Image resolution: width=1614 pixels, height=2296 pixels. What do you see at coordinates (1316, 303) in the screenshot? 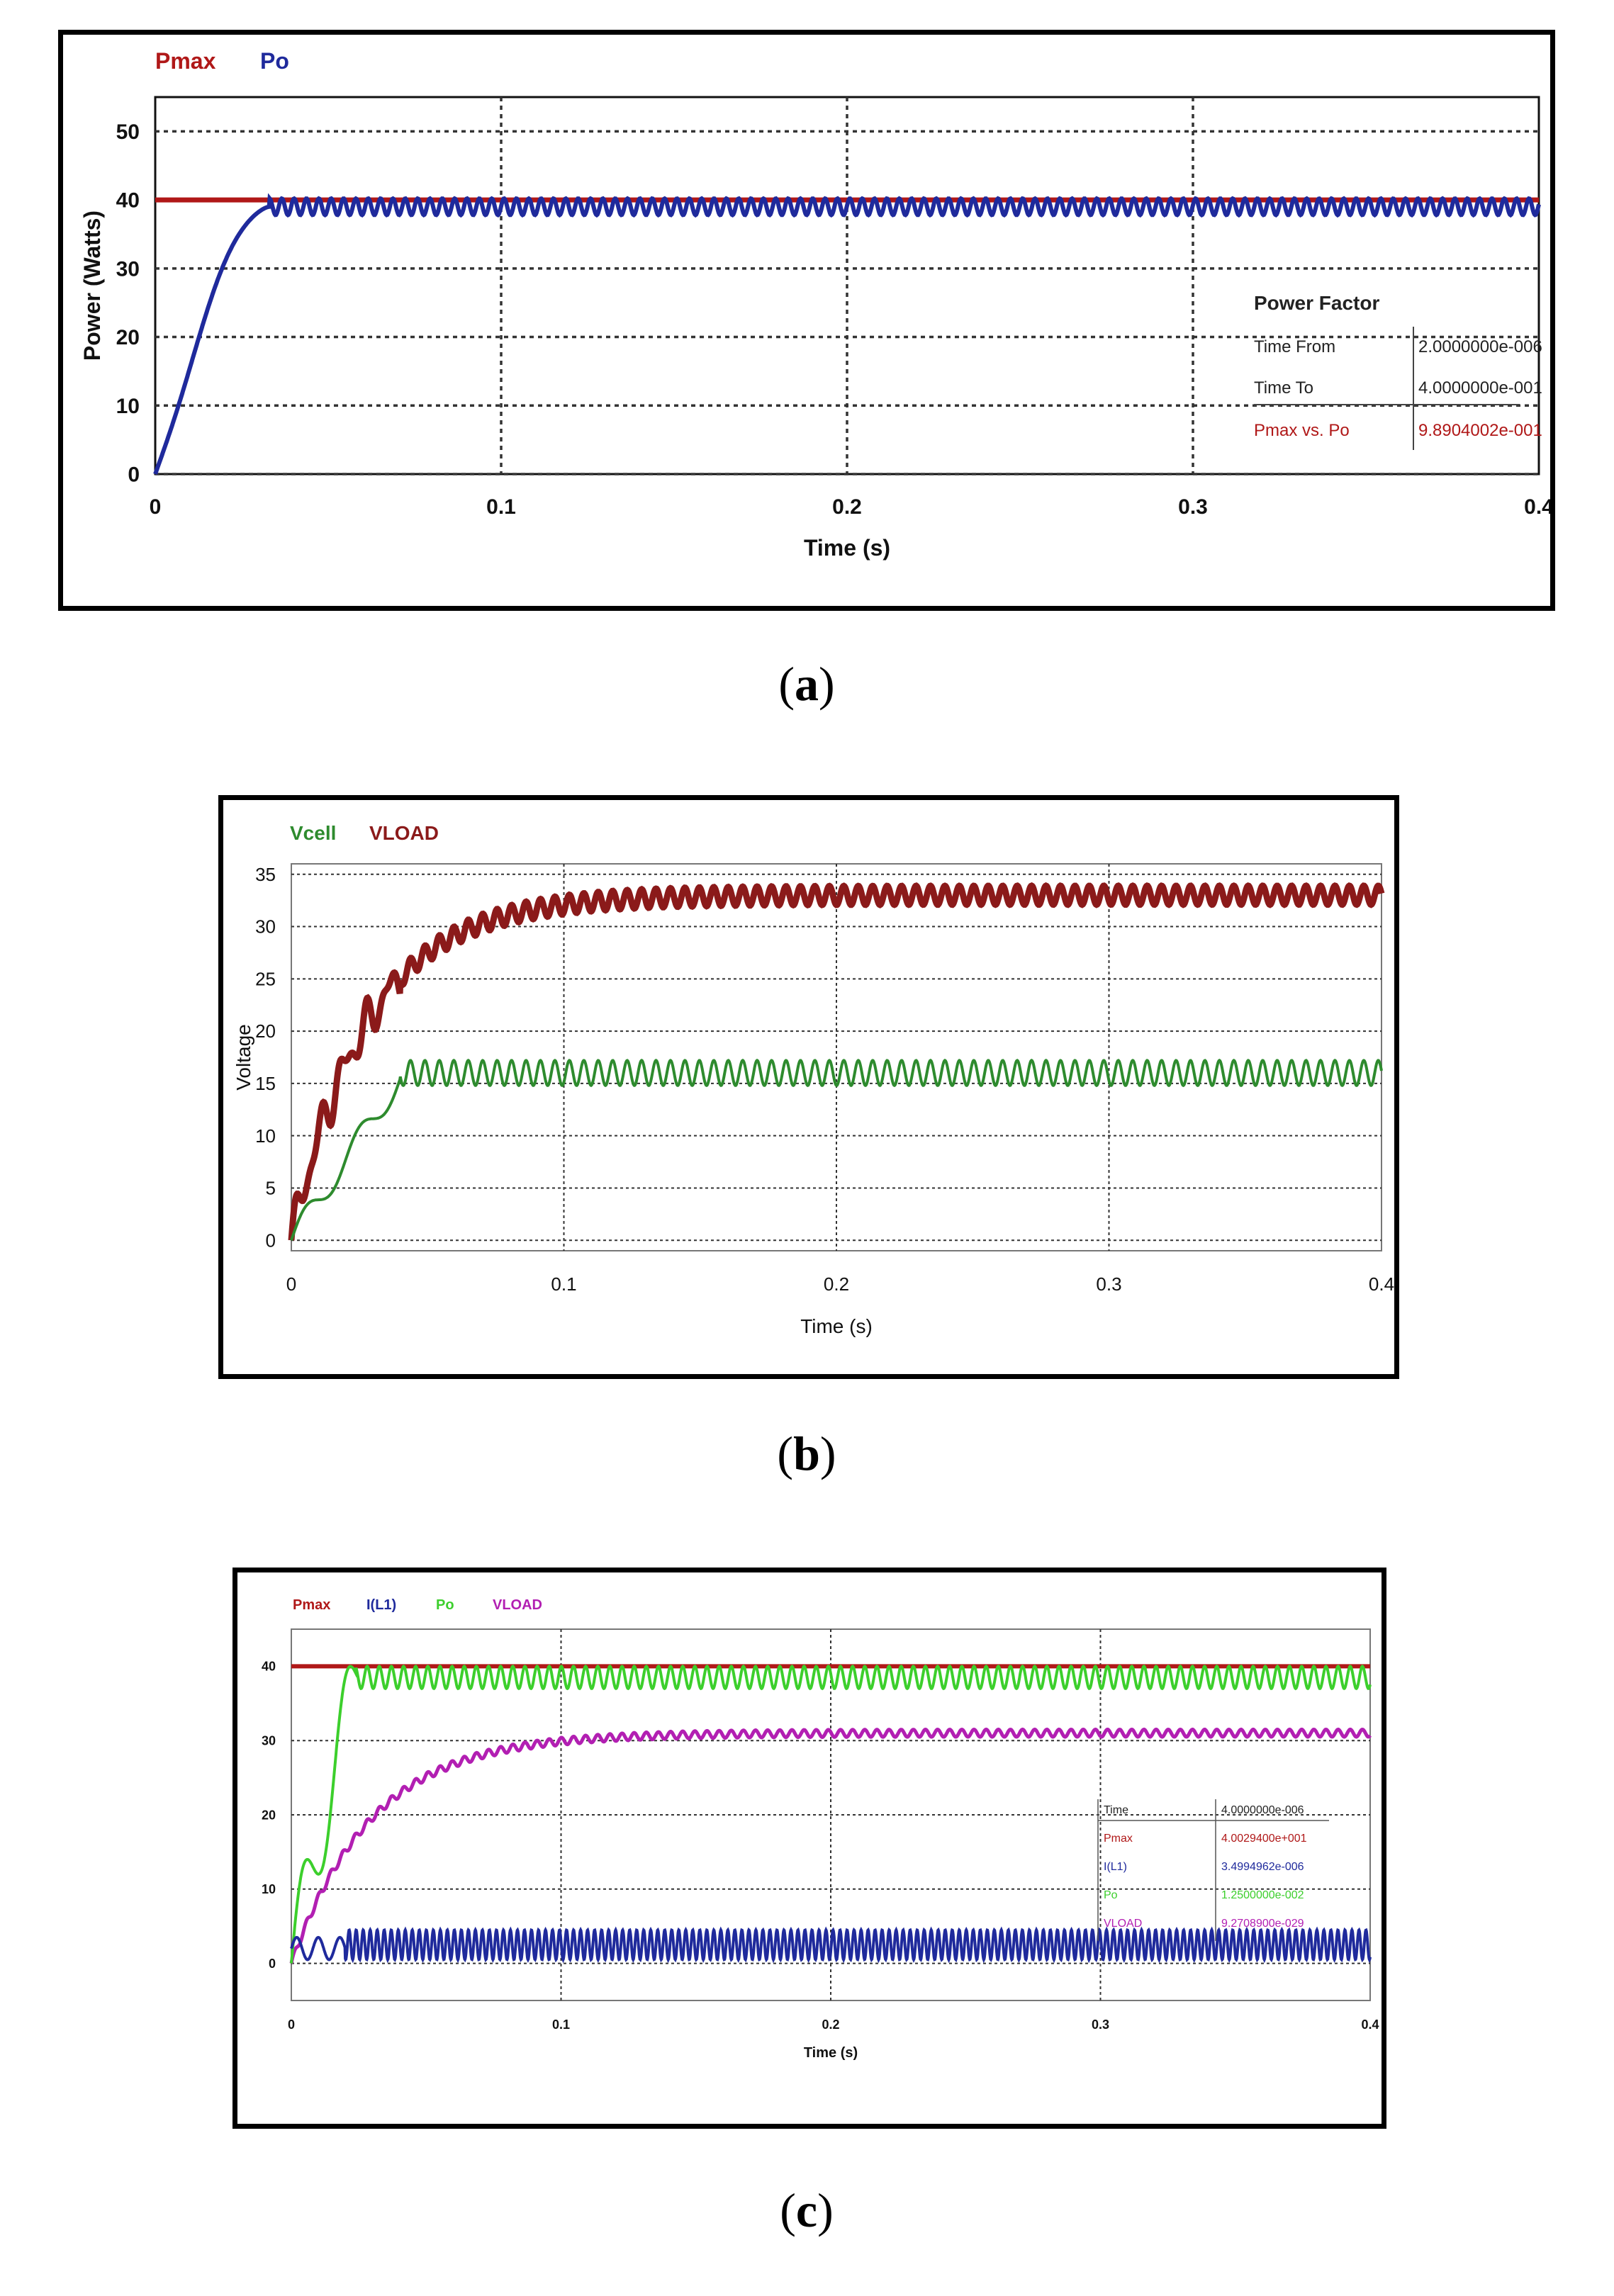
I see `table-title-a: Power Factor` at bounding box center [1316, 303].